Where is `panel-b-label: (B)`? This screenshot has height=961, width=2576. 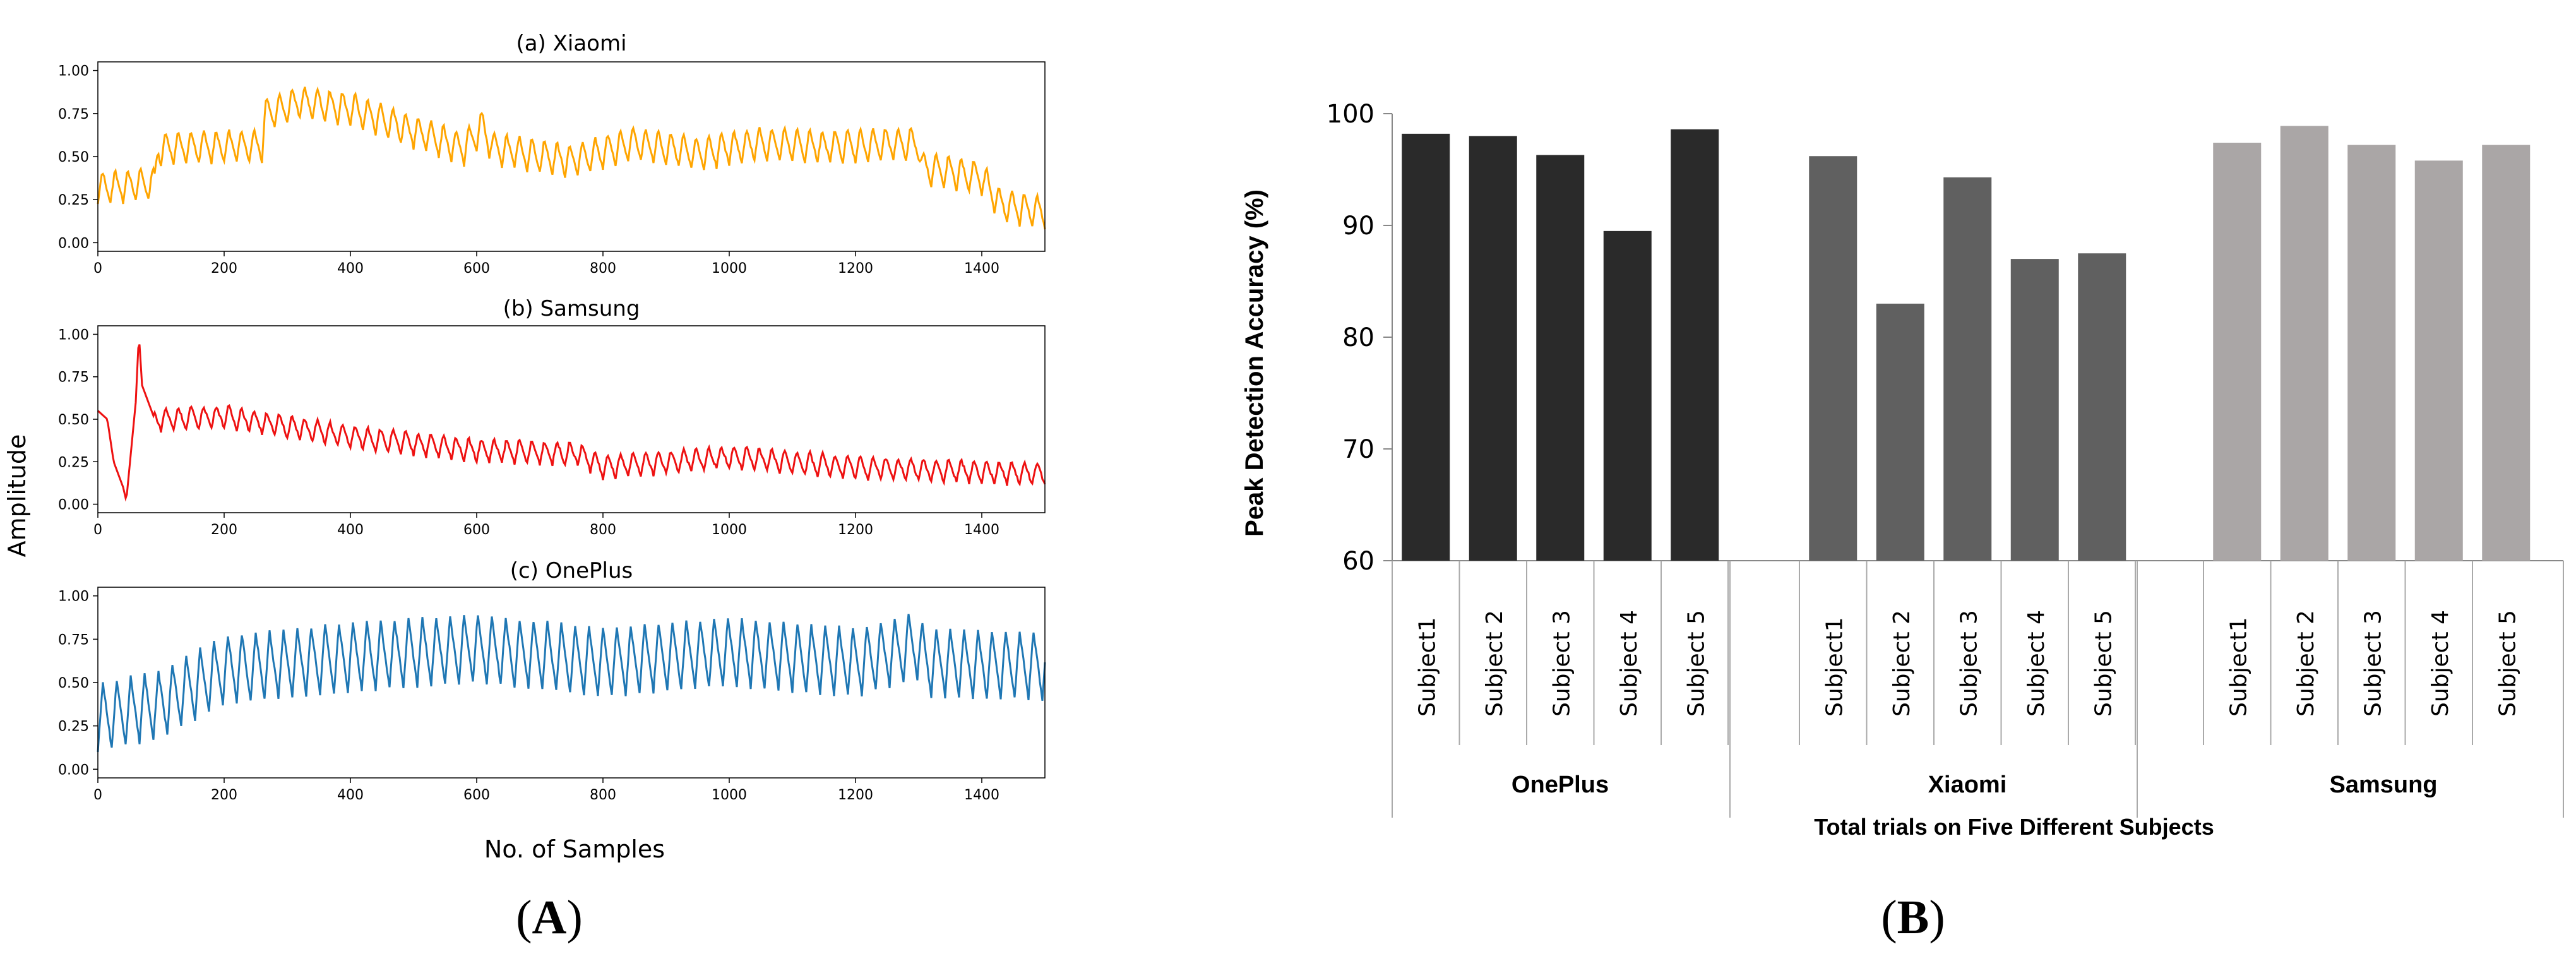 panel-b-label: (B) is located at coordinates (1913, 917).